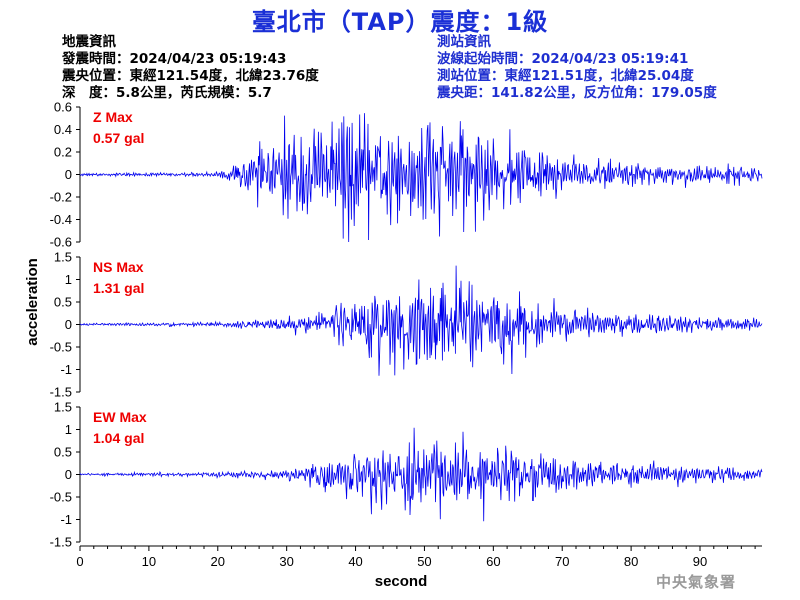  Describe the element at coordinates (118, 138) in the screenshot. I see `panel-max-z: 0.57 gal` at that location.